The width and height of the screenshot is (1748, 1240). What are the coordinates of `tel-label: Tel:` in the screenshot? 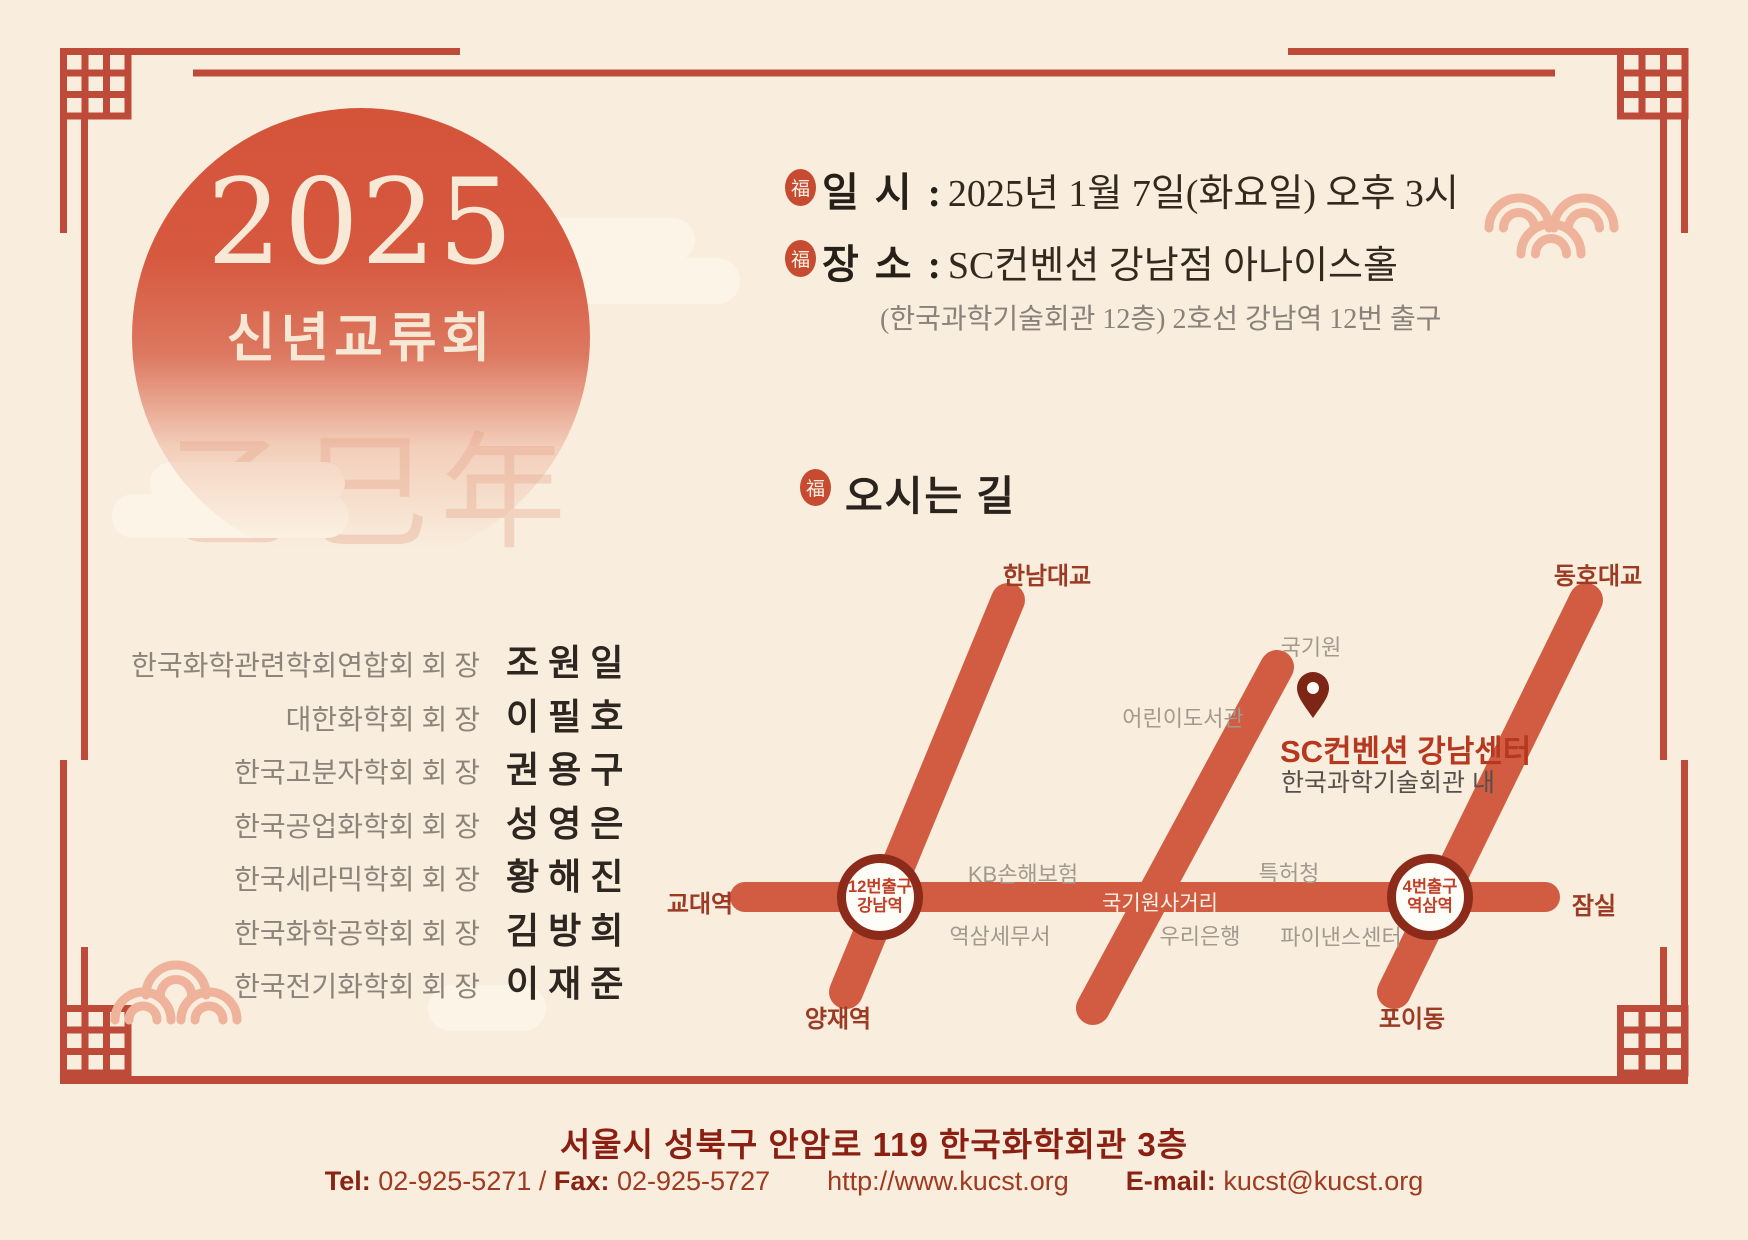 It's located at (347, 1181).